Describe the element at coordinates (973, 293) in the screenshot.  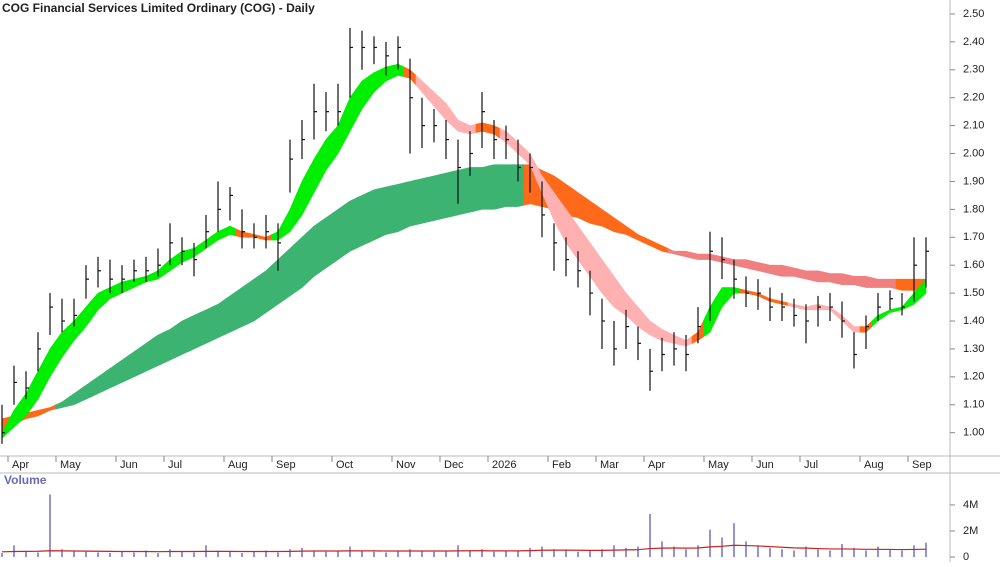
I see `y-tick-label: 1.50` at that location.